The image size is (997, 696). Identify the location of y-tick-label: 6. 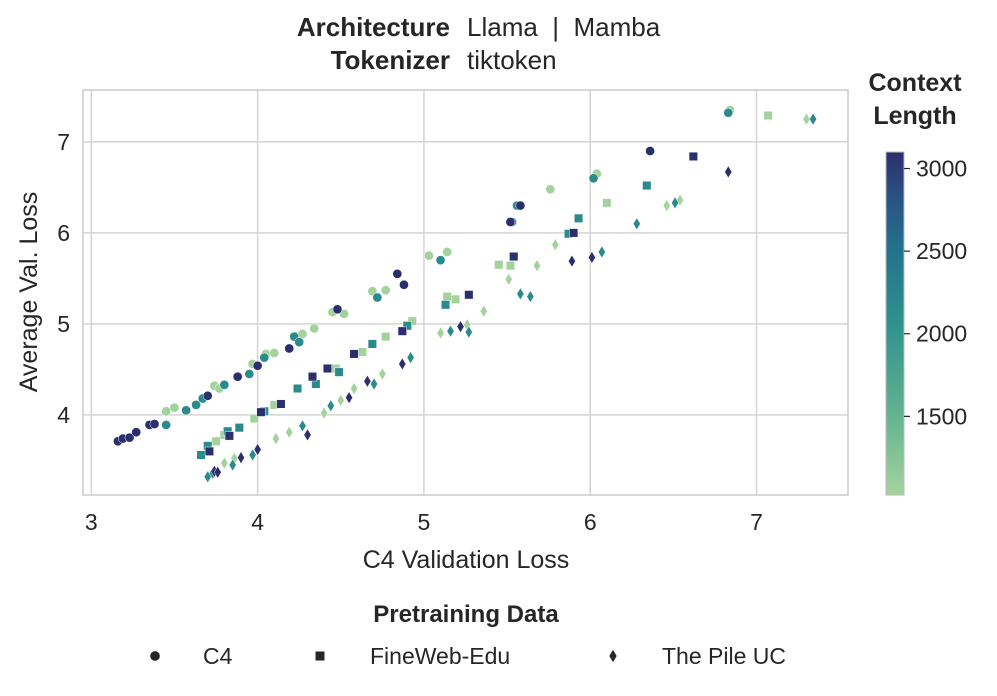
(63, 233).